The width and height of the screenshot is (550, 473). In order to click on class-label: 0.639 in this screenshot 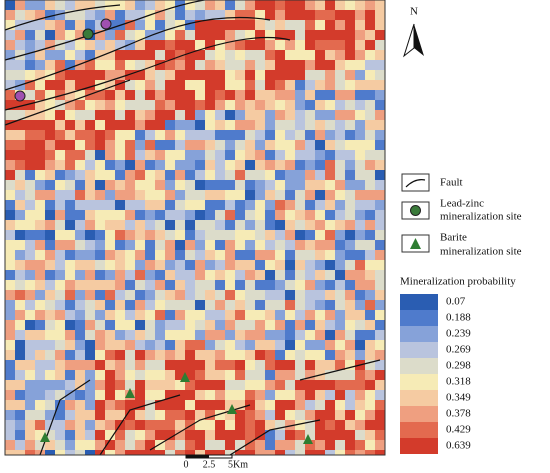, I will do `click(458, 446)`.